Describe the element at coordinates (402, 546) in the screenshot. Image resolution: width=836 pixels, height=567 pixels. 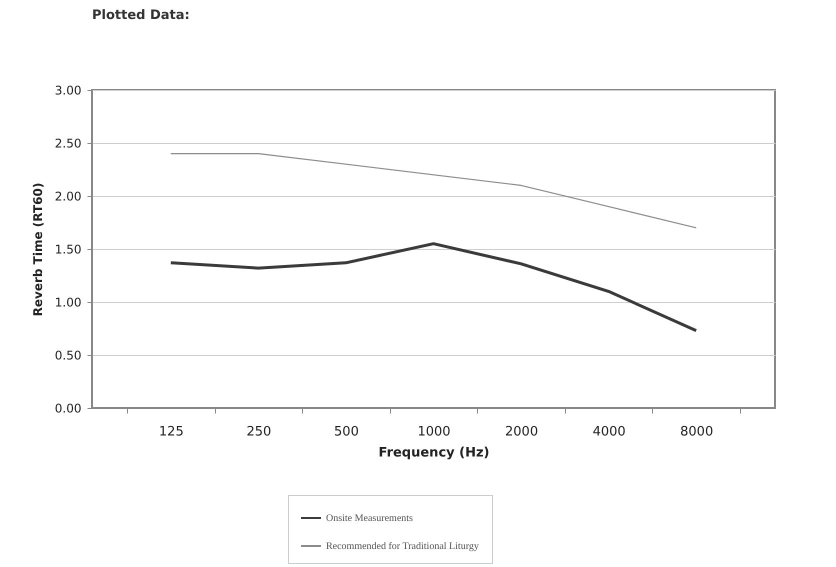
I see `legend-label: Recommended for Traditional Liturgy` at that location.